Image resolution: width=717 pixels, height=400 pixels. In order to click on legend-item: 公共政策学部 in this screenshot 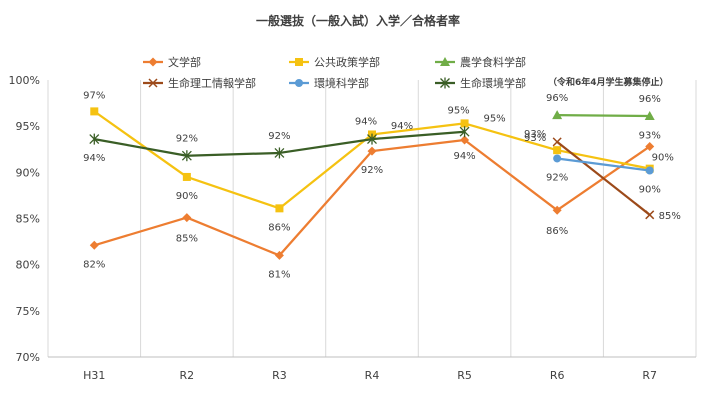, I will do `click(334, 62)`.